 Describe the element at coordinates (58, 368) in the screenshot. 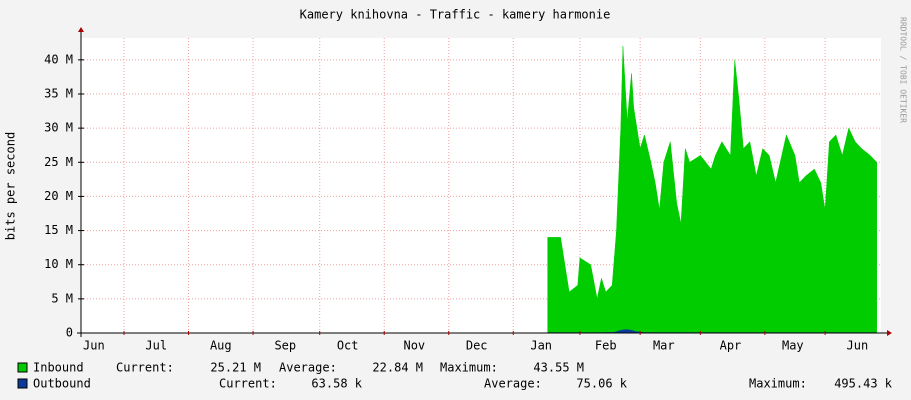

I see `legend-label: Inbound` at that location.